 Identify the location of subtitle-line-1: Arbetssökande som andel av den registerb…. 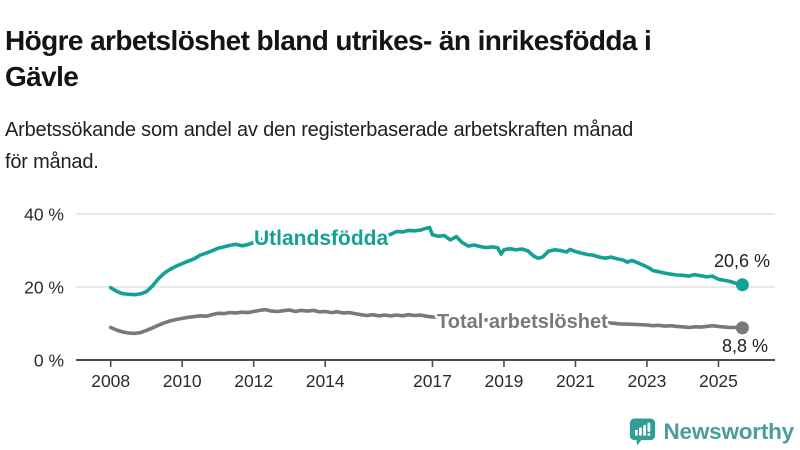
(319, 130).